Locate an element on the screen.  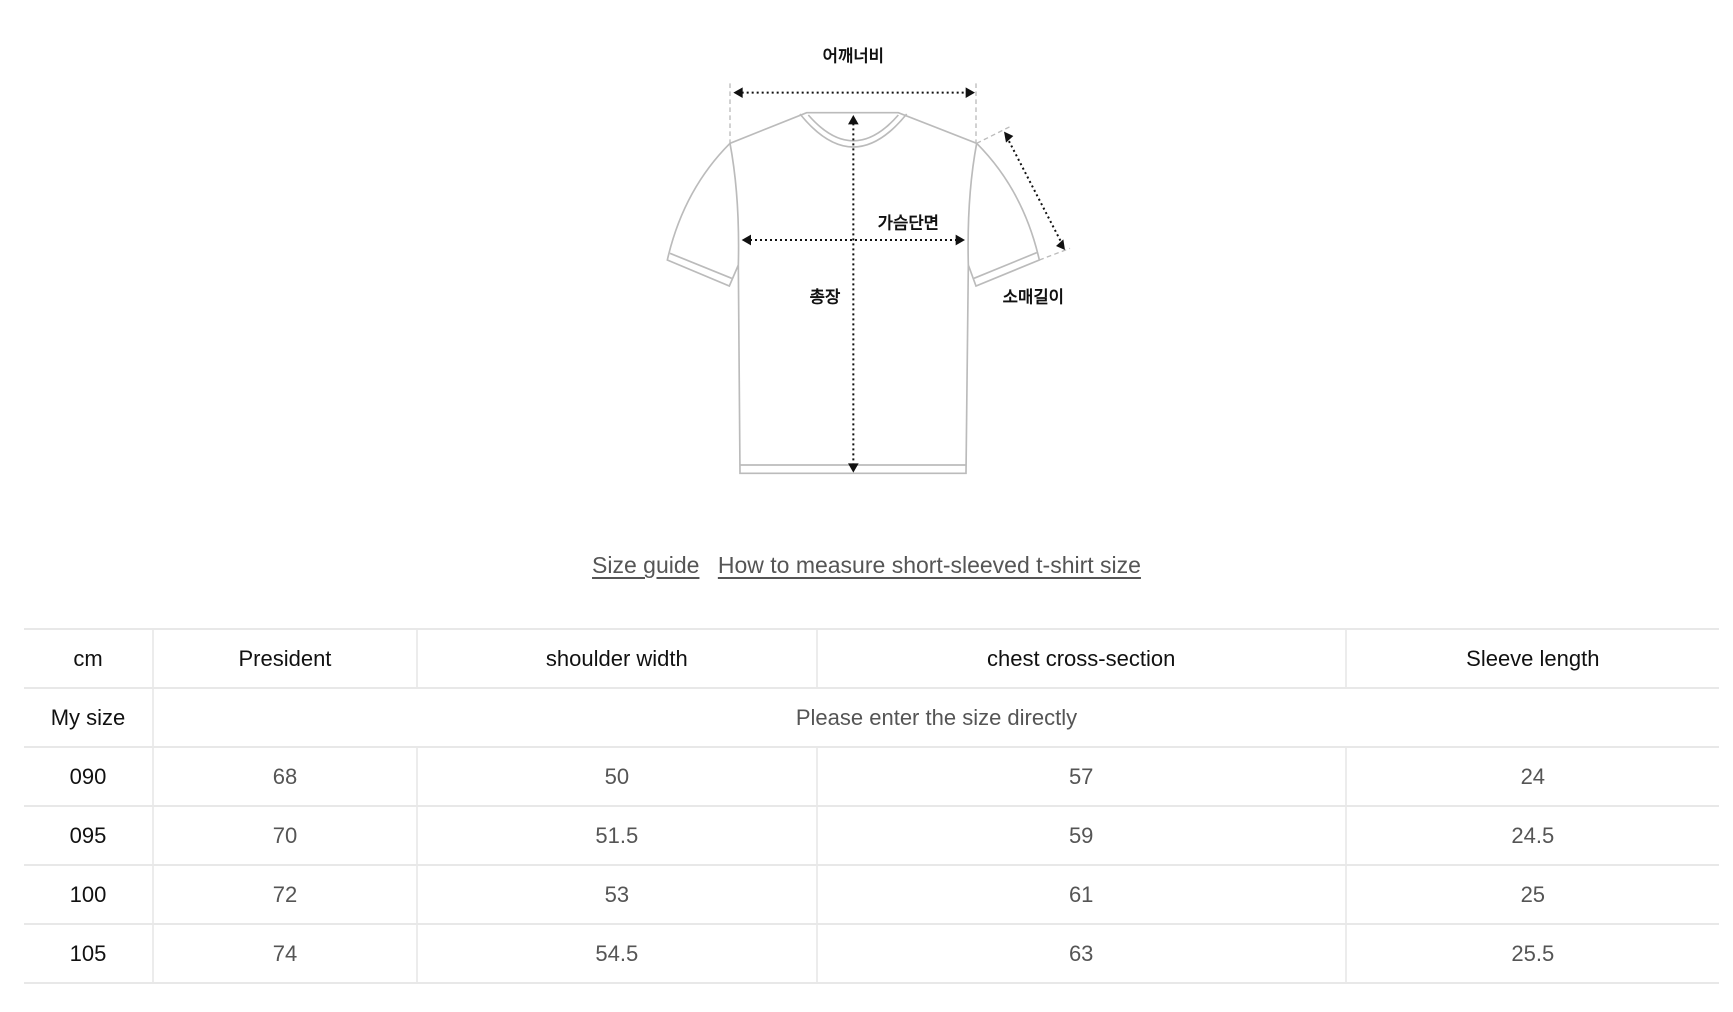
header-chest: chest cross-section is located at coordinates (1080, 658).